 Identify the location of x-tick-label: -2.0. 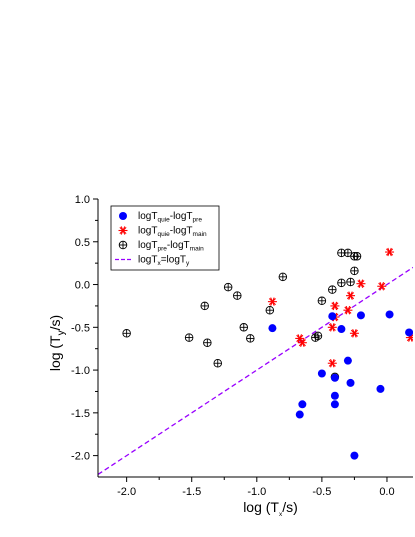
(126, 492).